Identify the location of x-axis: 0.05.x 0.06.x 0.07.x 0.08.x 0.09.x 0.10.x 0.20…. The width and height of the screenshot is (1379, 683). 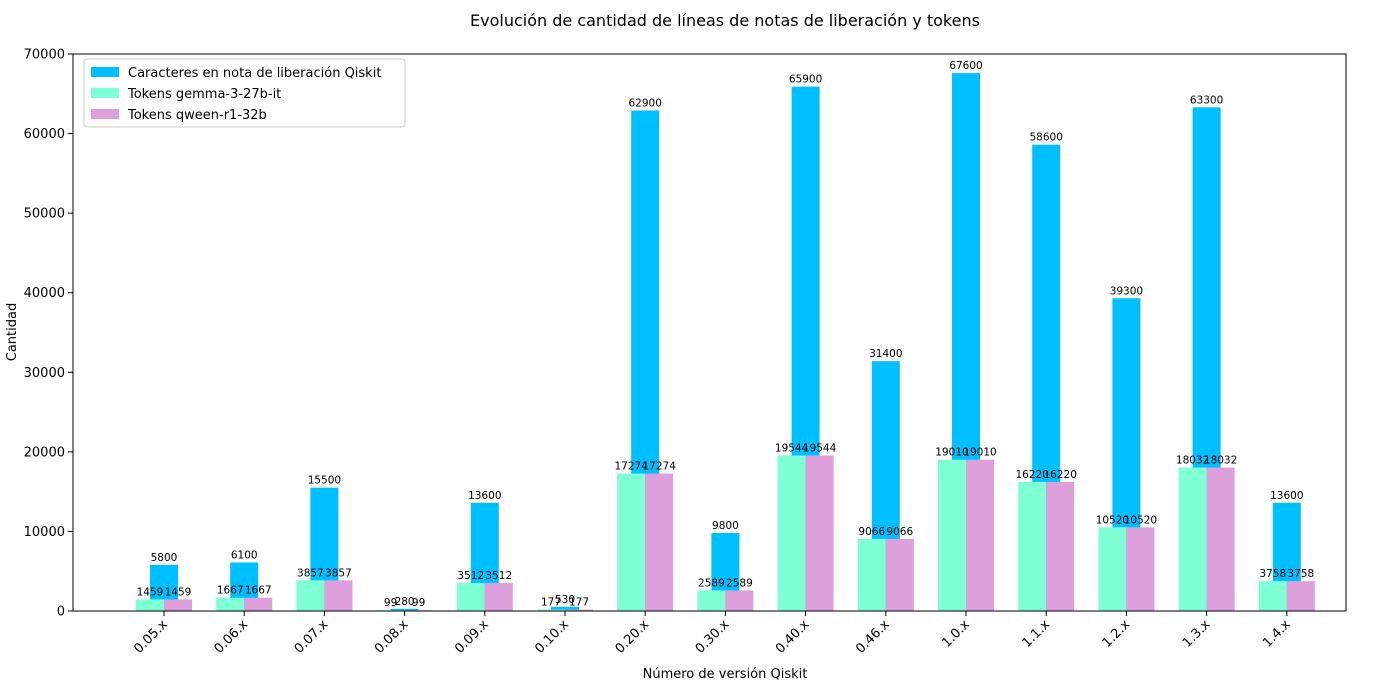
(712, 634).